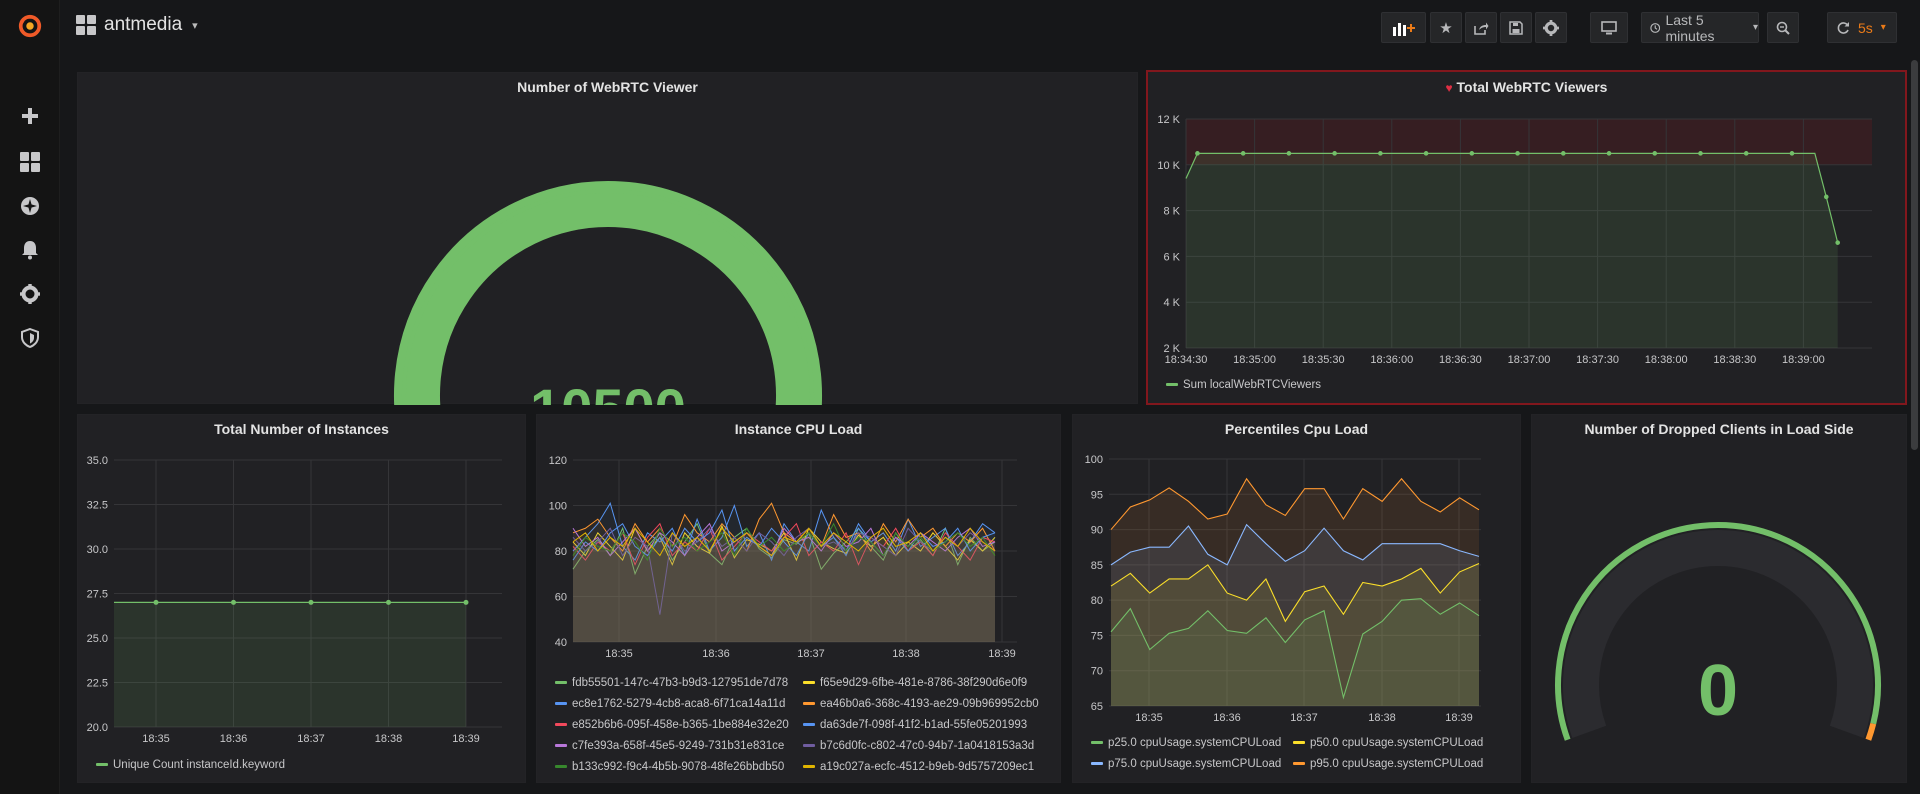 The image size is (1920, 794). I want to click on legend-label: p50.0 cpuUsage.systemCPULoad, so click(1397, 743).